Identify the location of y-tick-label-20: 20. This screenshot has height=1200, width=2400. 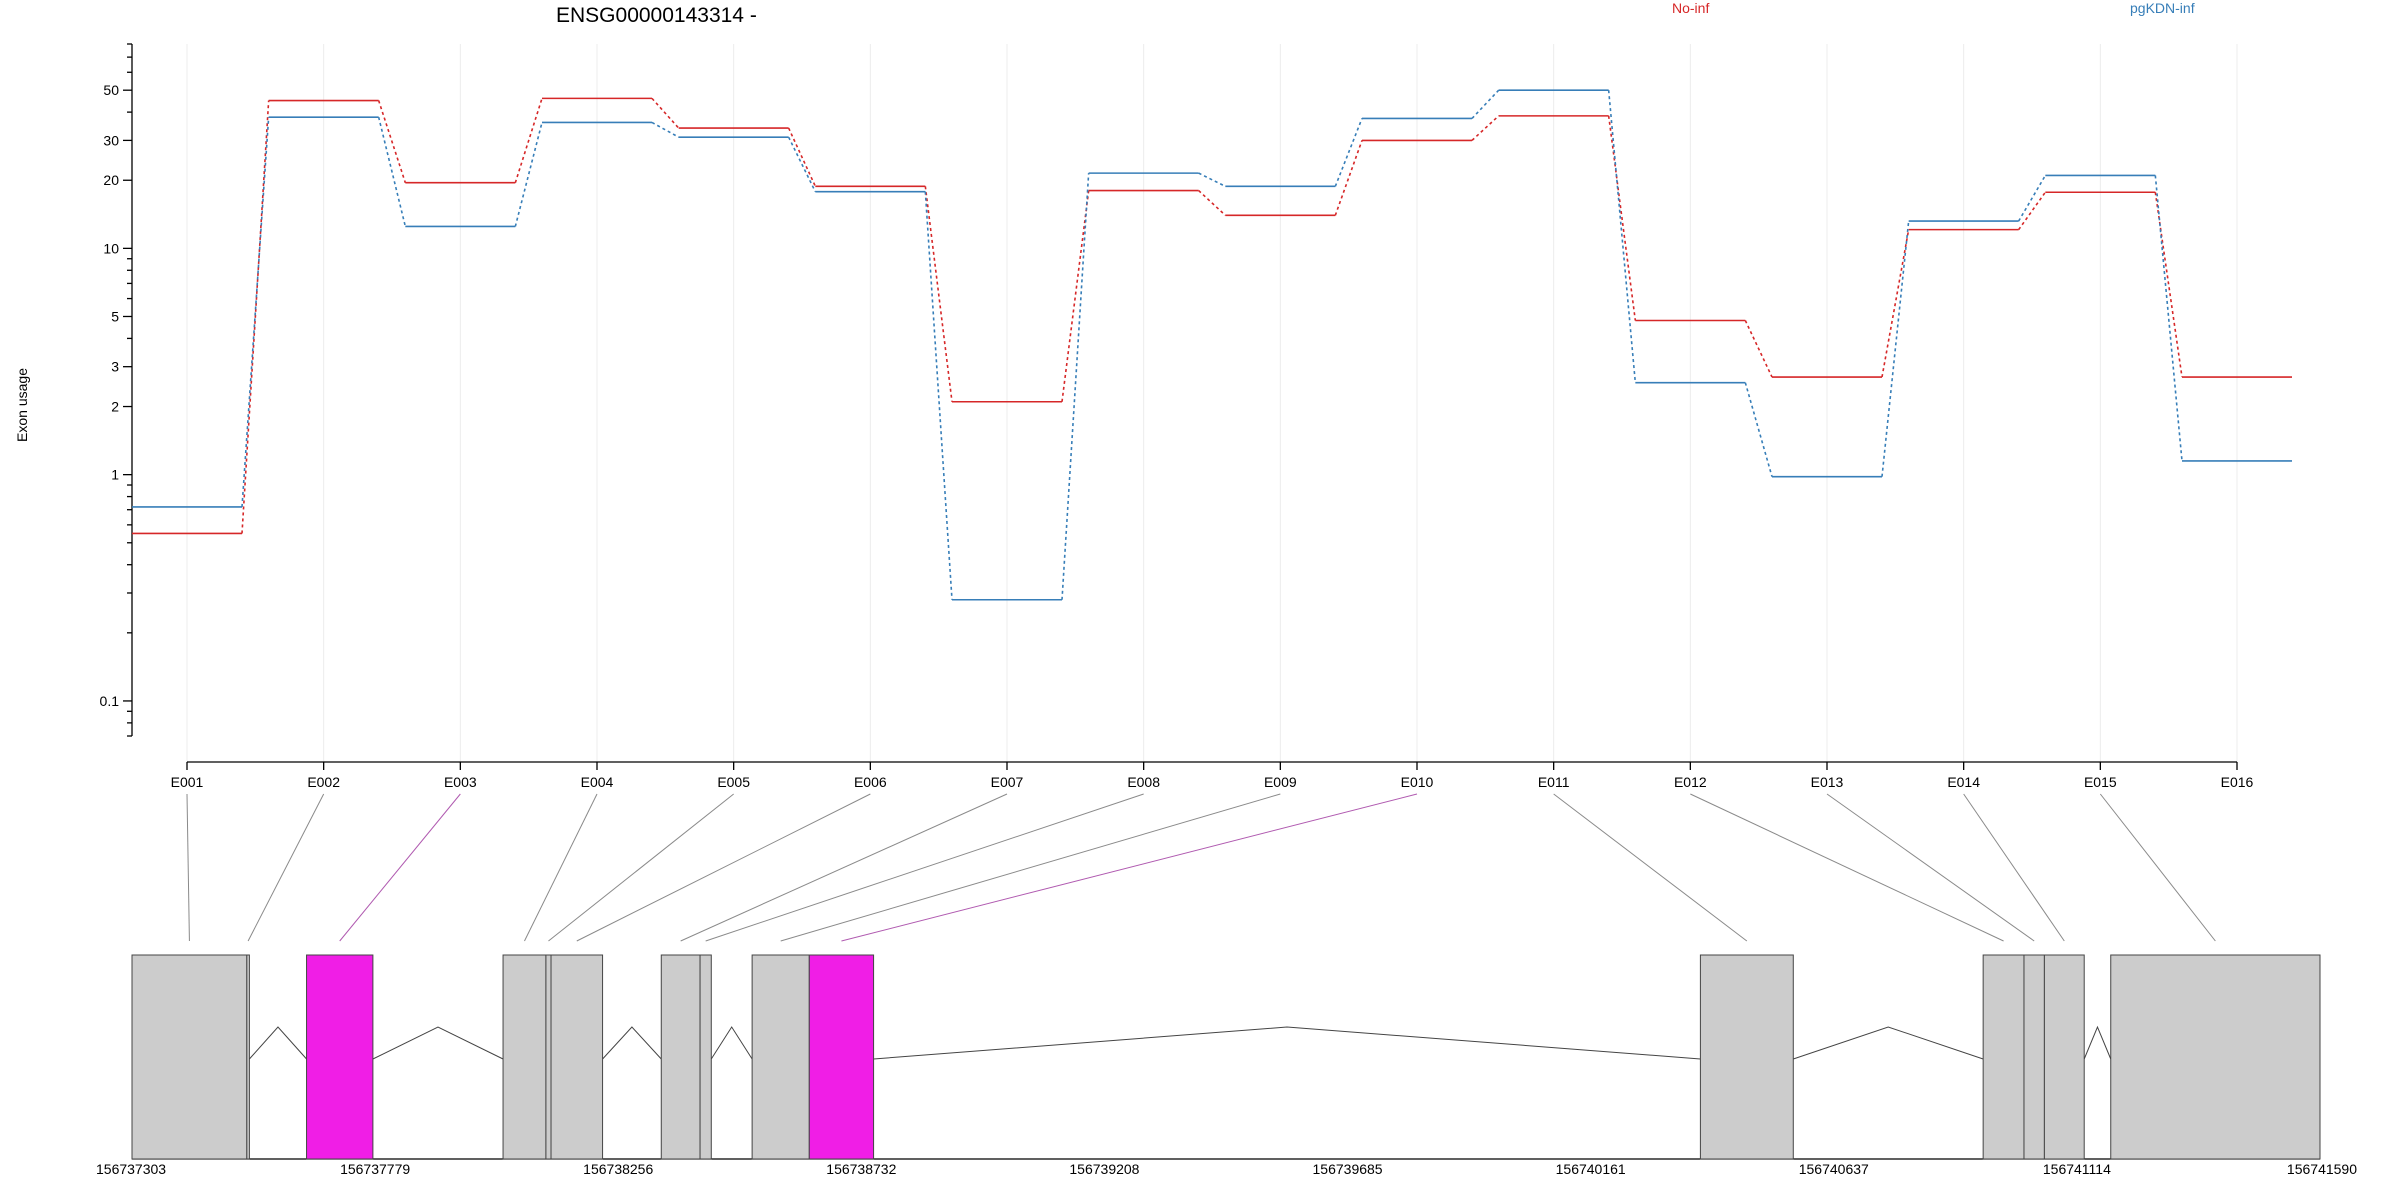
(111, 180).